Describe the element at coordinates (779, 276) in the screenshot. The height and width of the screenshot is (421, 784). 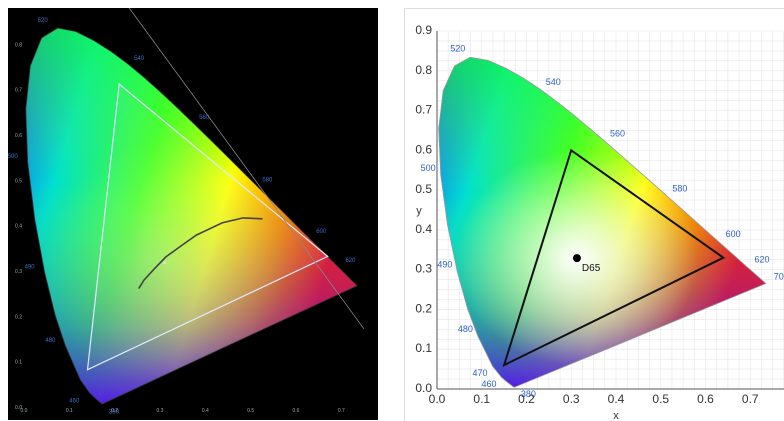
I see `wavelength-label: 700` at that location.